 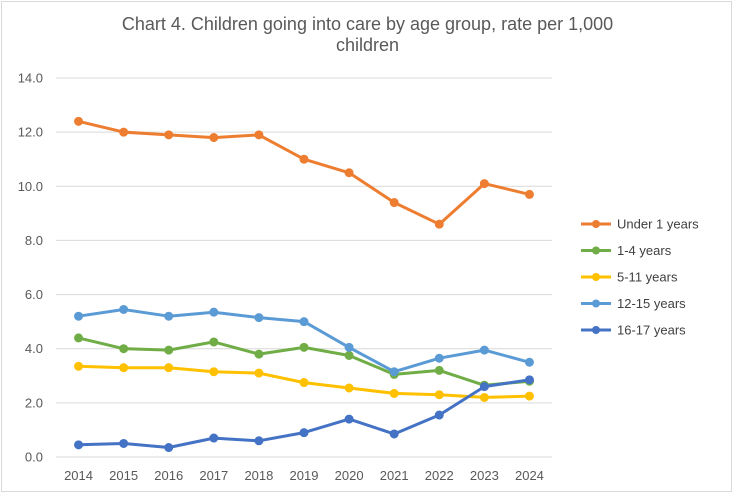 I want to click on x-tick-label: 2024, so click(x=529, y=475).